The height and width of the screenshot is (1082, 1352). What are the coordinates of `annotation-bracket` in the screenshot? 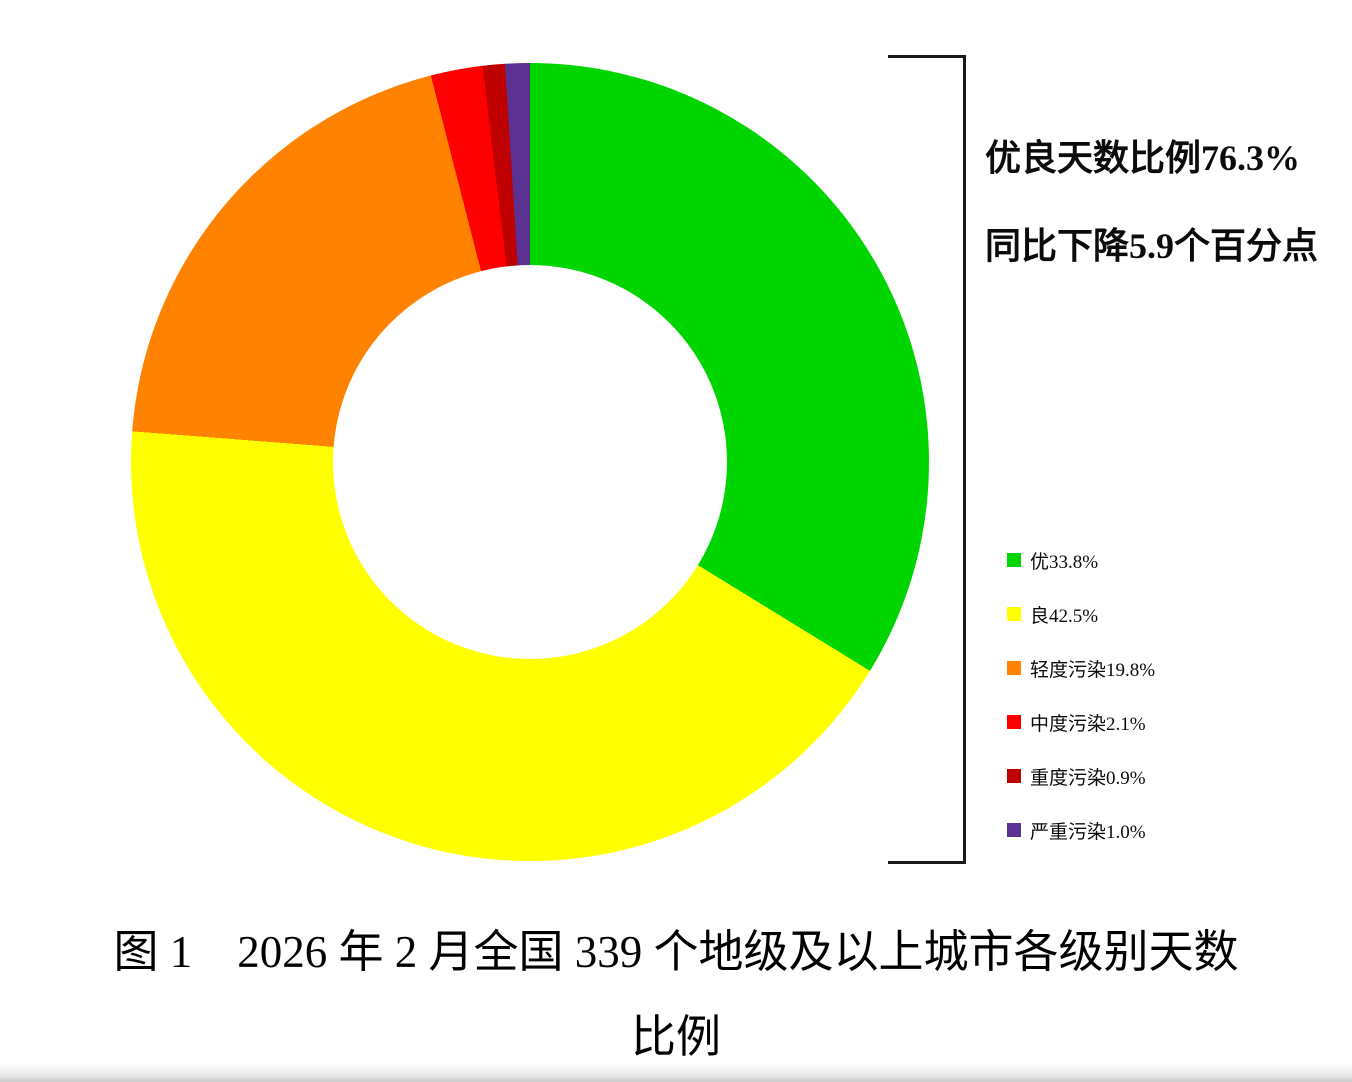 It's located at (927, 459).